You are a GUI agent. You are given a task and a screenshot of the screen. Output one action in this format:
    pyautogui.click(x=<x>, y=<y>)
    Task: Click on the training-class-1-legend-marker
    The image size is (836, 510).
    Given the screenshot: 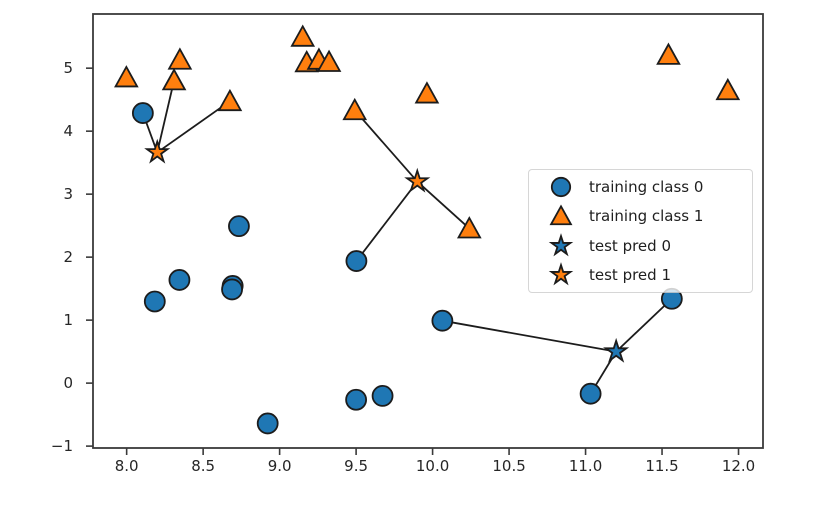 What is the action you would take?
    pyautogui.click(x=561, y=215)
    